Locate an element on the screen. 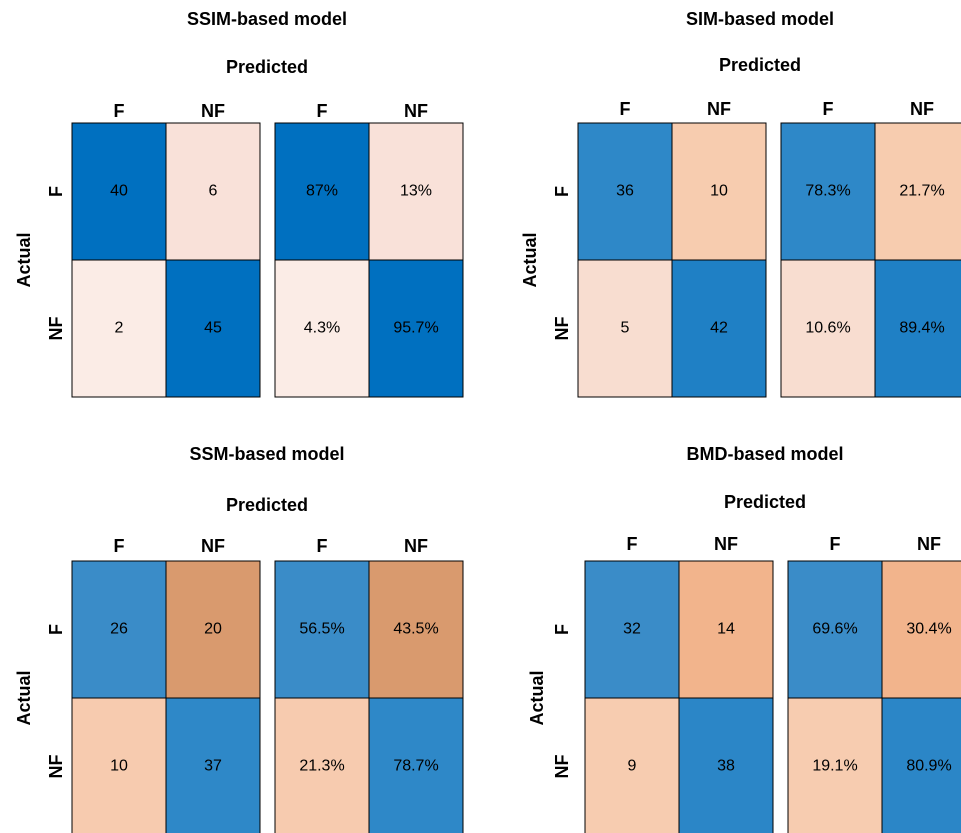  cell-label: 14 is located at coordinates (726, 629).